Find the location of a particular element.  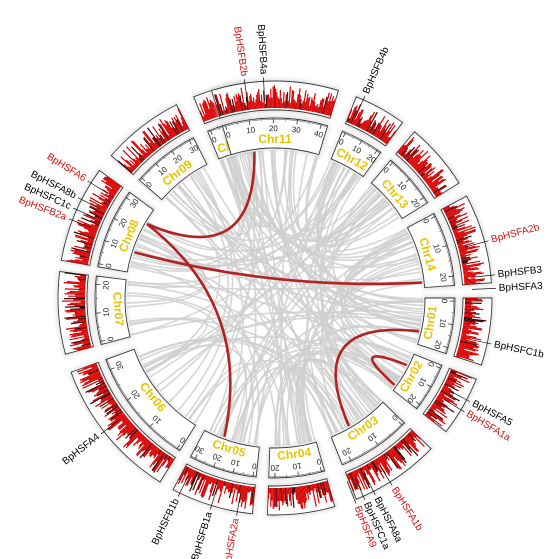

tick-label: 10 is located at coordinates (115, 244).